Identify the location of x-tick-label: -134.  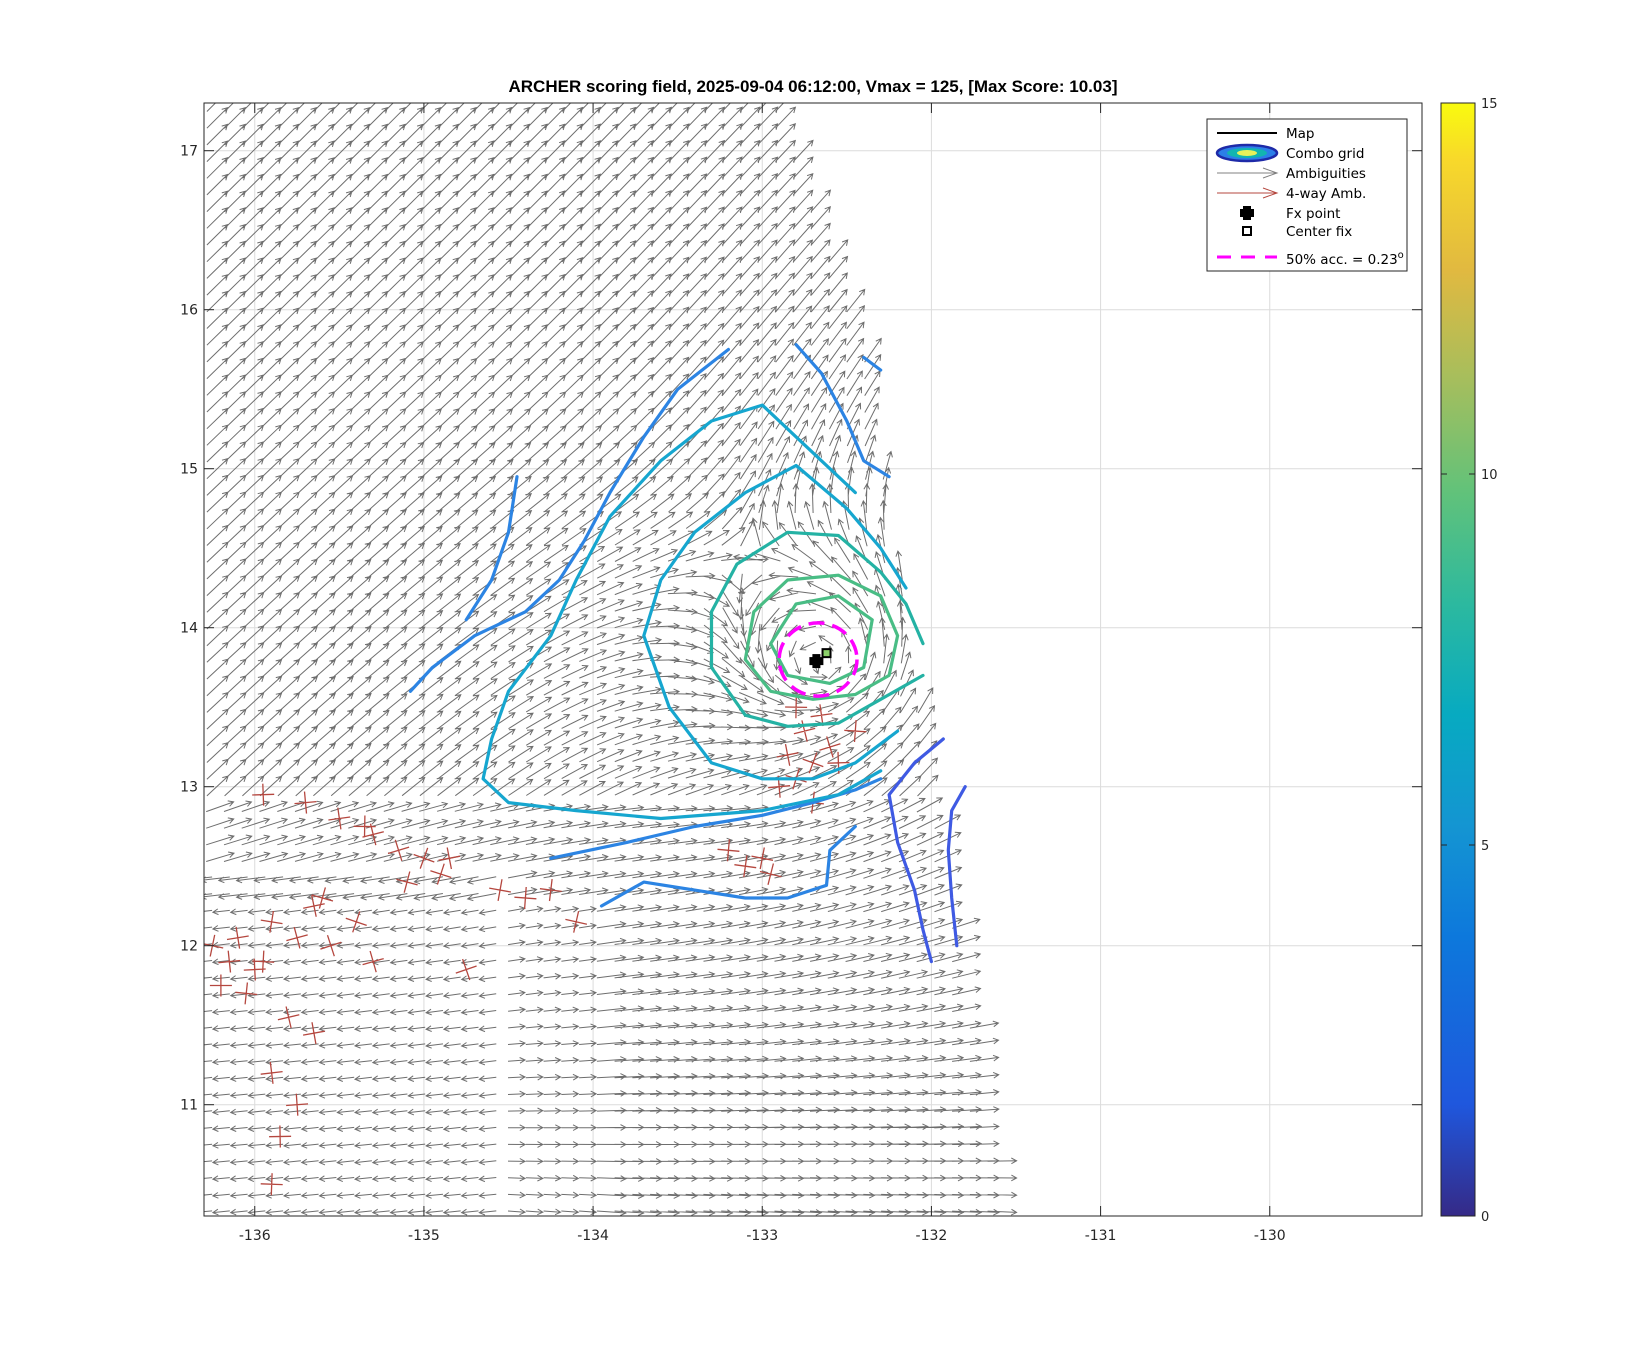
(593, 1236).